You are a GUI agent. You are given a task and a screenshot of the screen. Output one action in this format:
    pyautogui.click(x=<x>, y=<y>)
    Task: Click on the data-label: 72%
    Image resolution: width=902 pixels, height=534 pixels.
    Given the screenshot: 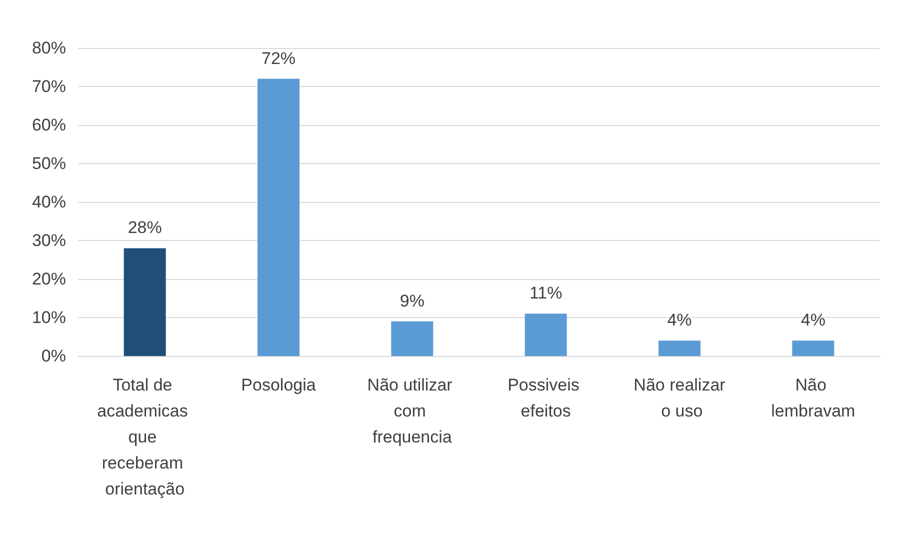 What is the action you would take?
    pyautogui.click(x=278, y=58)
    